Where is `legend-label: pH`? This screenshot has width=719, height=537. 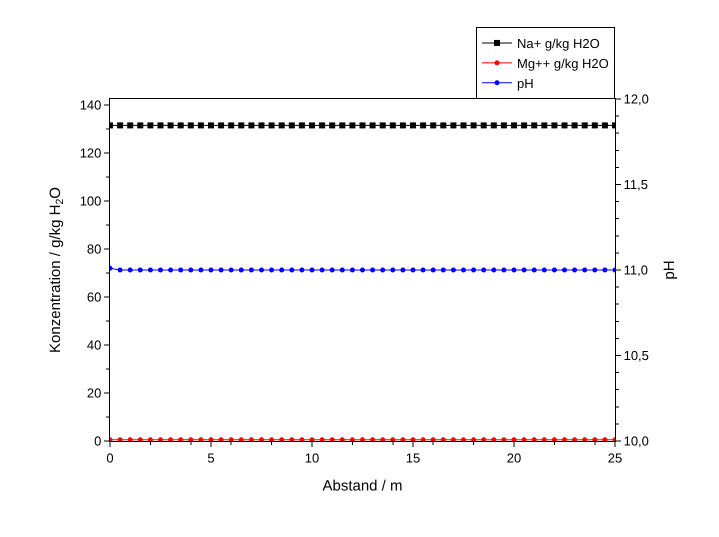 legend-label: pH is located at coordinates (525, 83).